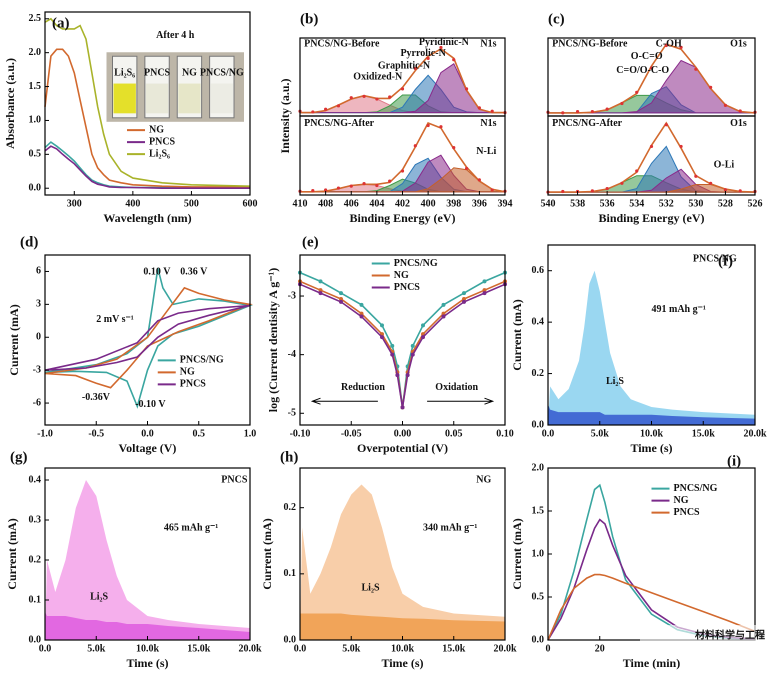 Image resolution: width=773 pixels, height=674 pixels. What do you see at coordinates (505, 648) in the screenshot?
I see `x-tick-label: 20.0k` at bounding box center [505, 648].